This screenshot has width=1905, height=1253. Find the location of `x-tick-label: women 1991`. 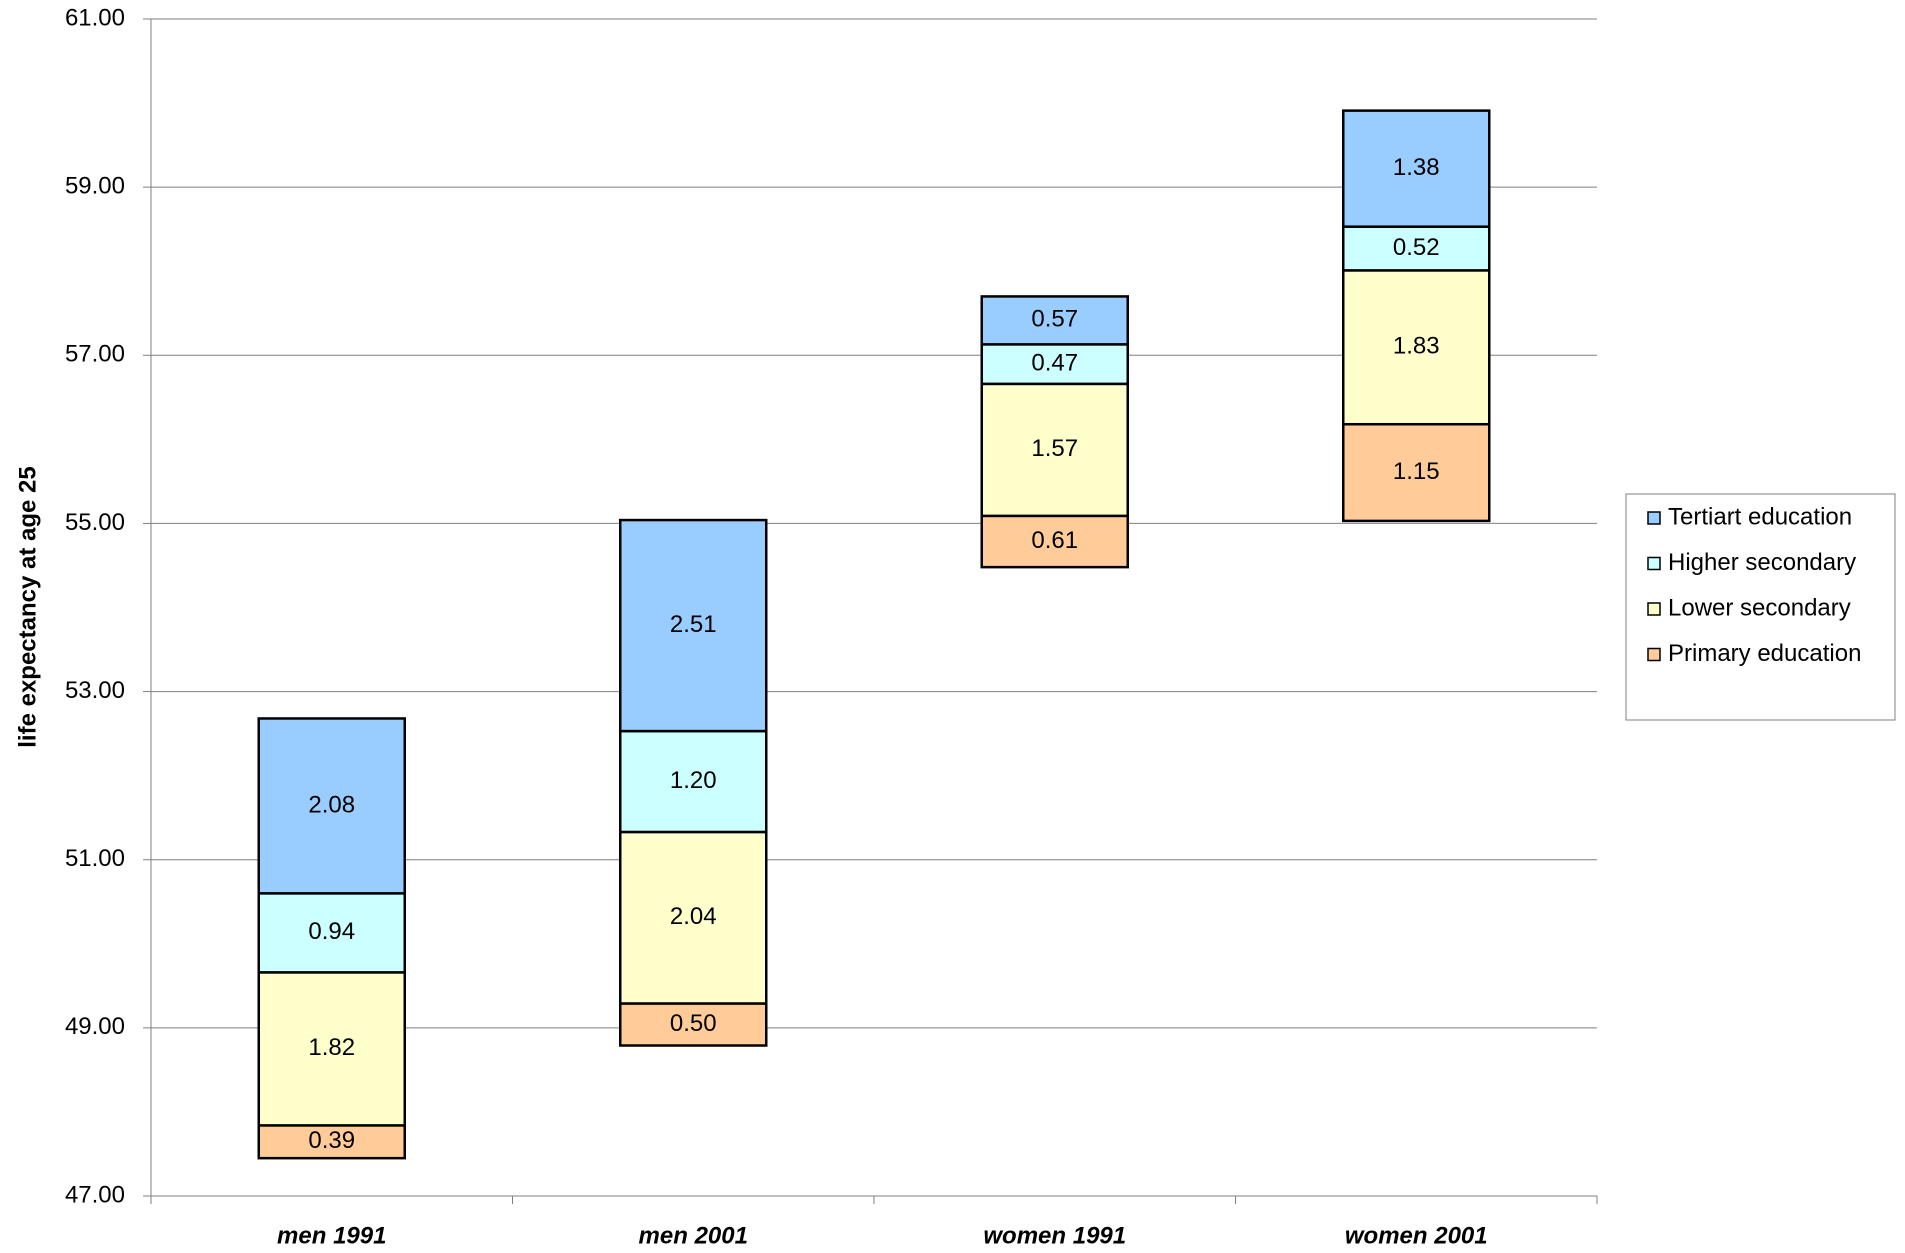

x-tick-label: women 1991 is located at coordinates (1054, 1235).